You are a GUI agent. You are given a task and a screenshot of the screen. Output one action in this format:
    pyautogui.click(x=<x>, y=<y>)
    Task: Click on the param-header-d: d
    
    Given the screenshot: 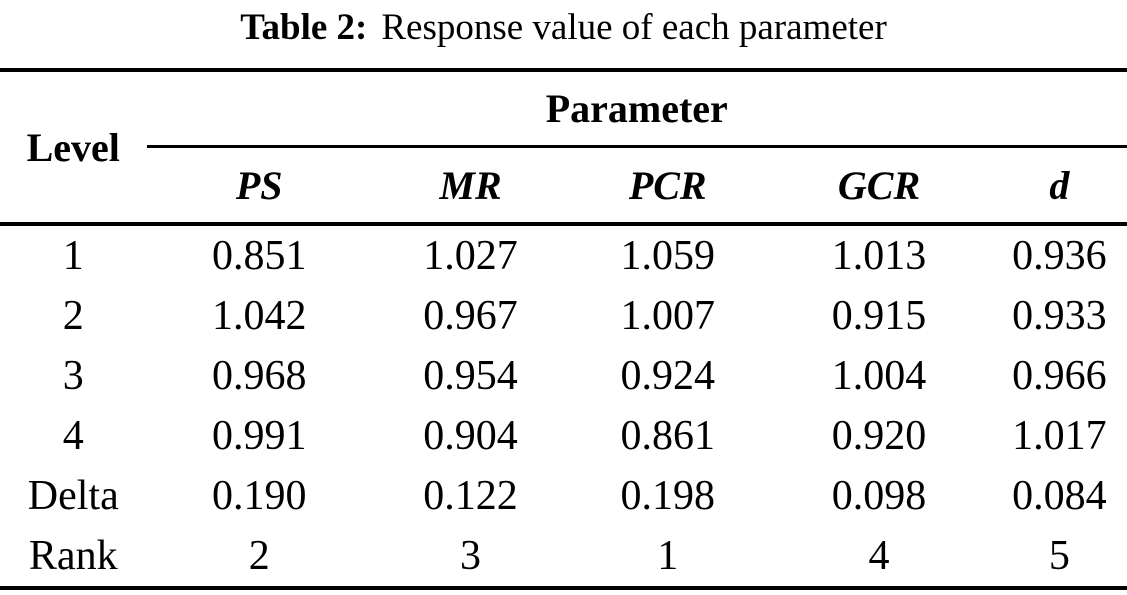 What is the action you would take?
    pyautogui.click(x=1059, y=185)
    